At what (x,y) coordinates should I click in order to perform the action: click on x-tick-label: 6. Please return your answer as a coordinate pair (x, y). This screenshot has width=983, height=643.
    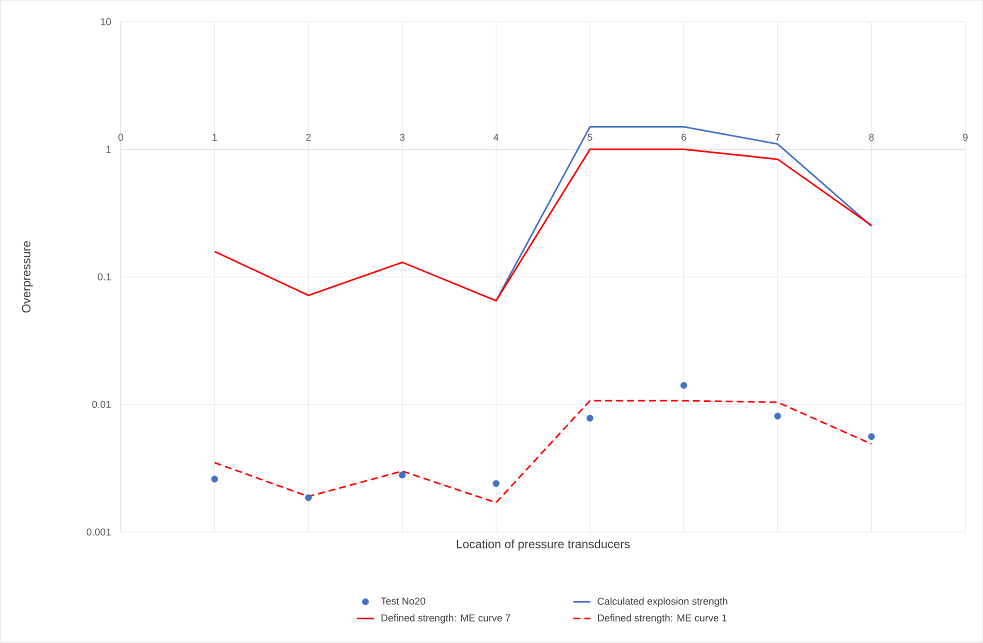
    Looking at the image, I should click on (684, 137).